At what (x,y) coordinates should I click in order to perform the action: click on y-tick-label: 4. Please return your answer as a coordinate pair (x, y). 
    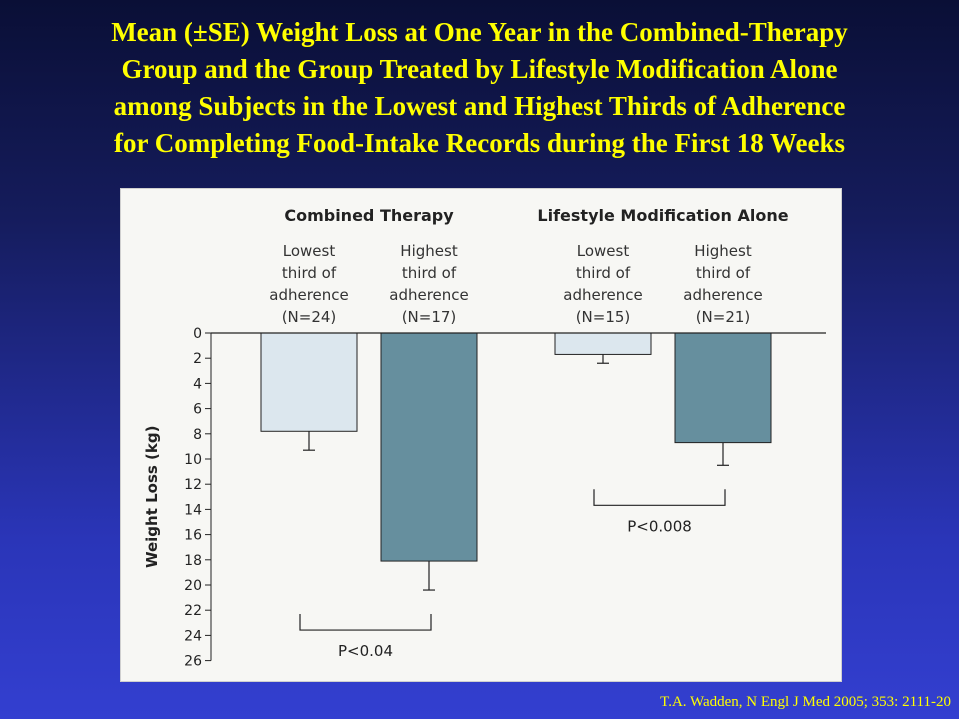
    Looking at the image, I should click on (197, 384).